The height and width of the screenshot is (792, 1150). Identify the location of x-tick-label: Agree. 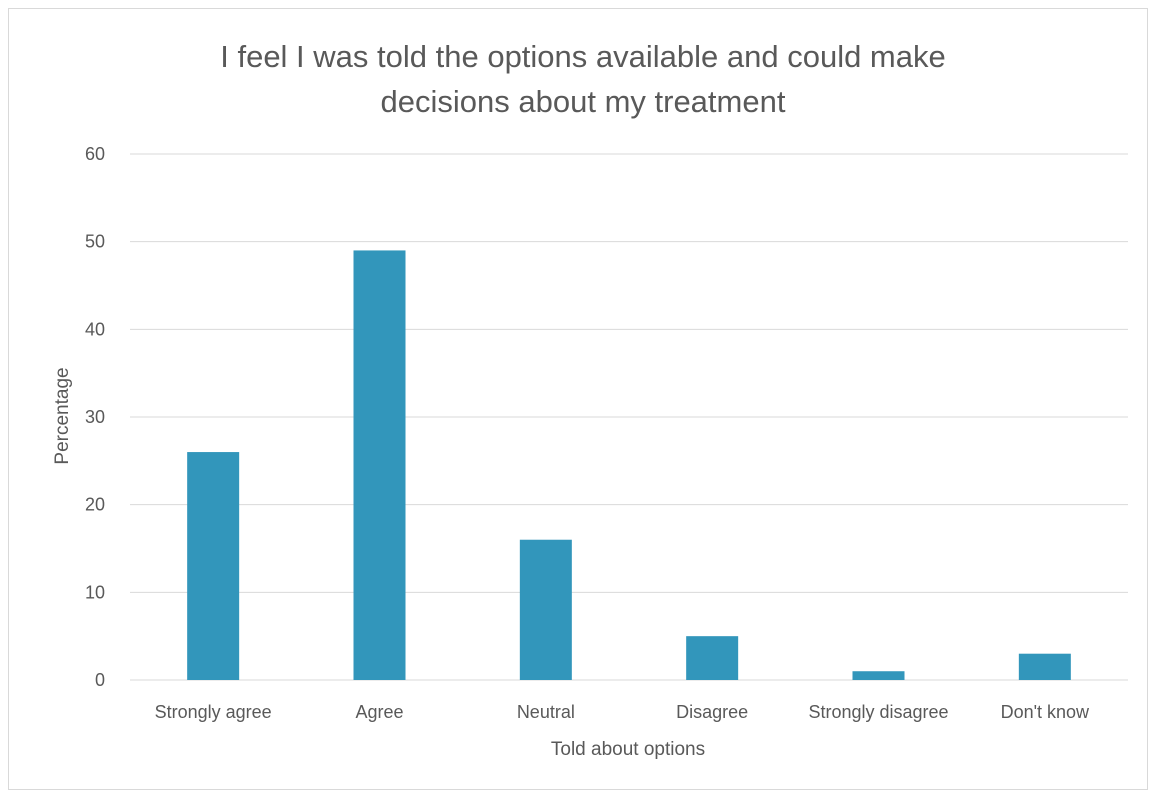
(379, 712).